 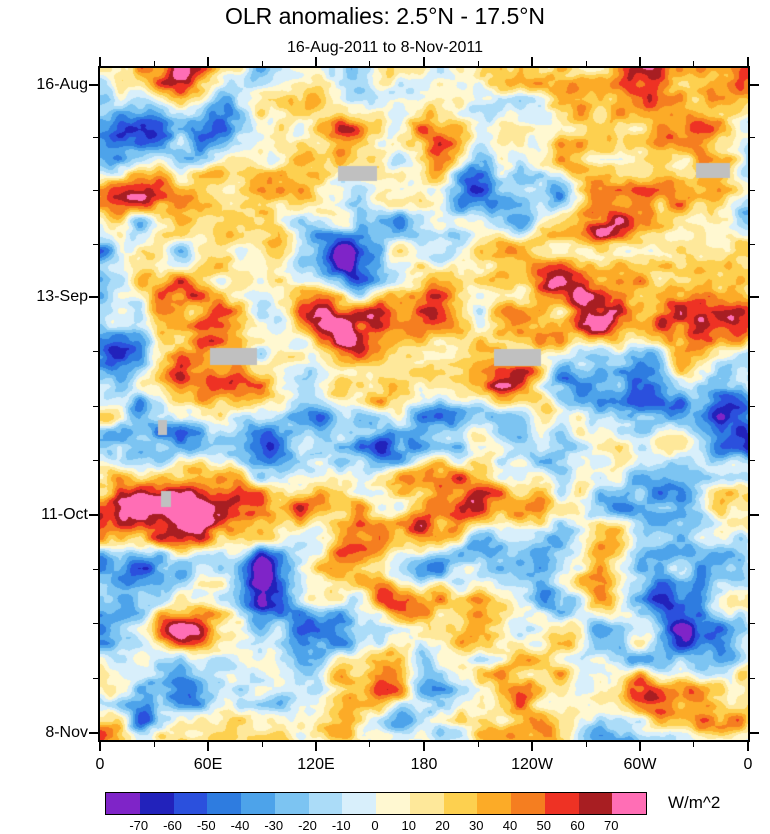 What do you see at coordinates (62, 297) in the screenshot?
I see `y-axis-label: 13-Sep` at bounding box center [62, 297].